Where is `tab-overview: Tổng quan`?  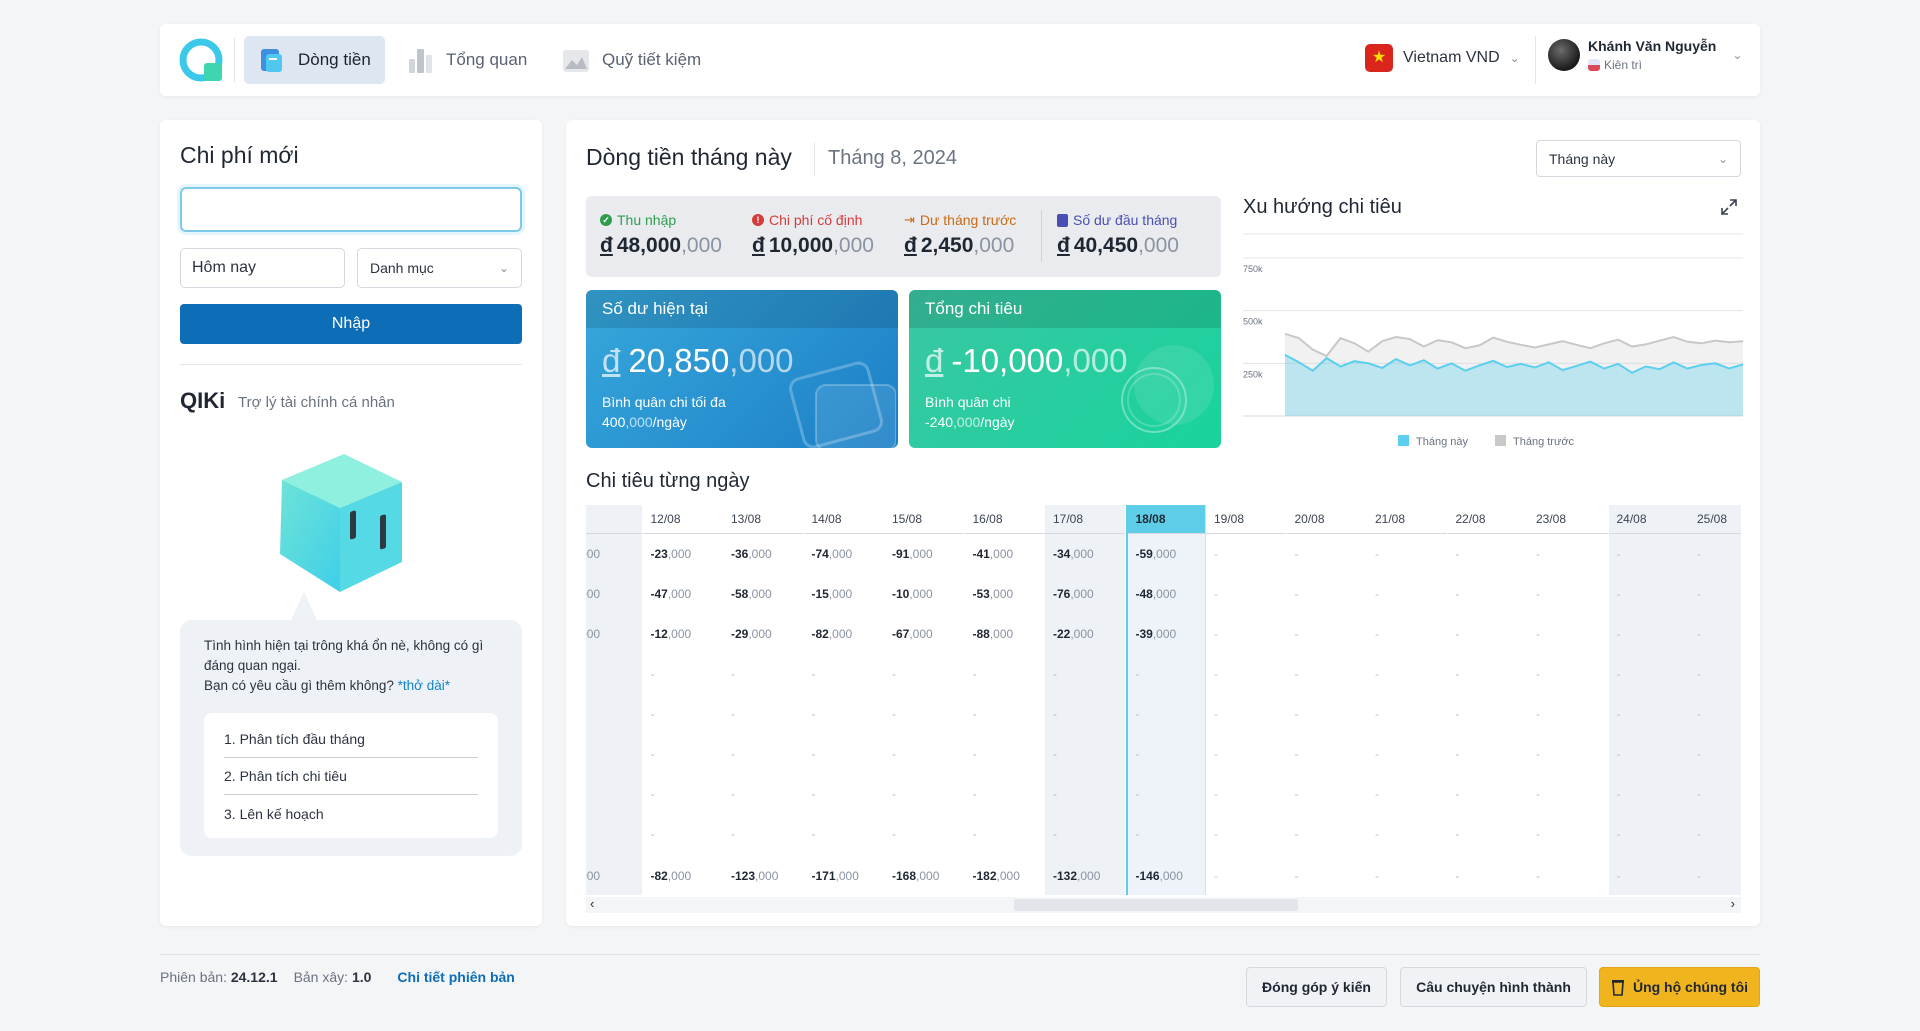 tab-overview: Tổng quan is located at coordinates (466, 60).